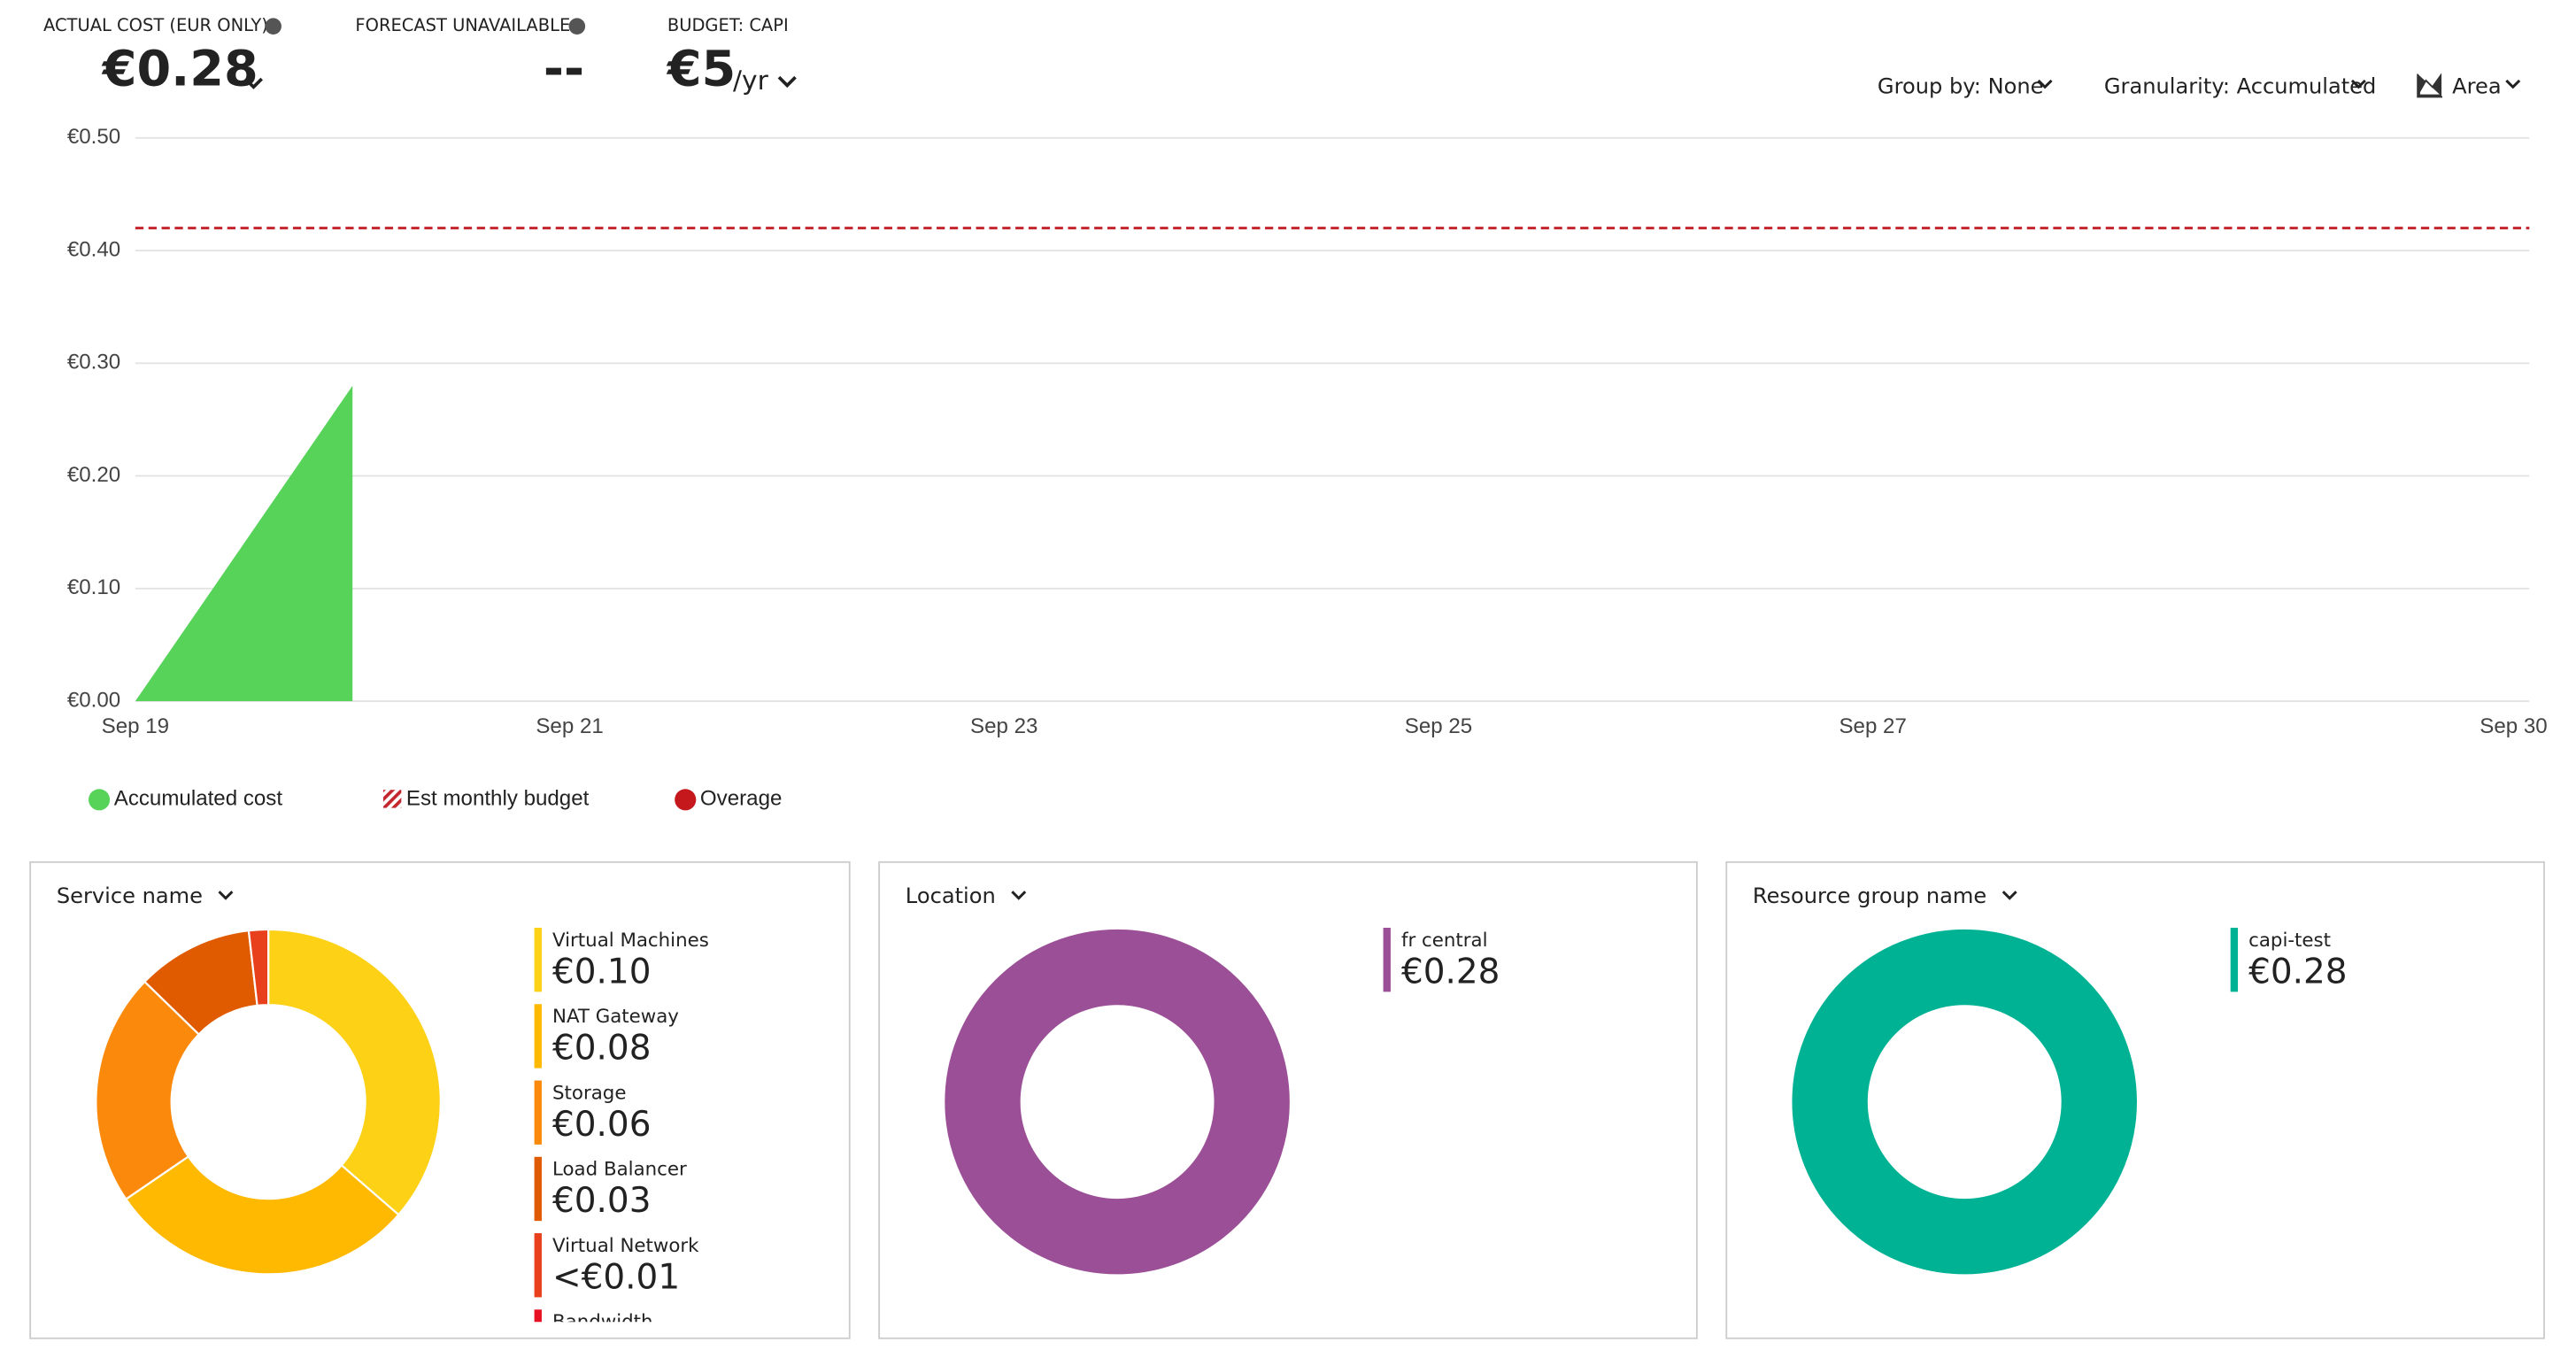 The width and height of the screenshot is (2576, 1358). I want to click on legend-value: €0.08, so click(601, 1049).